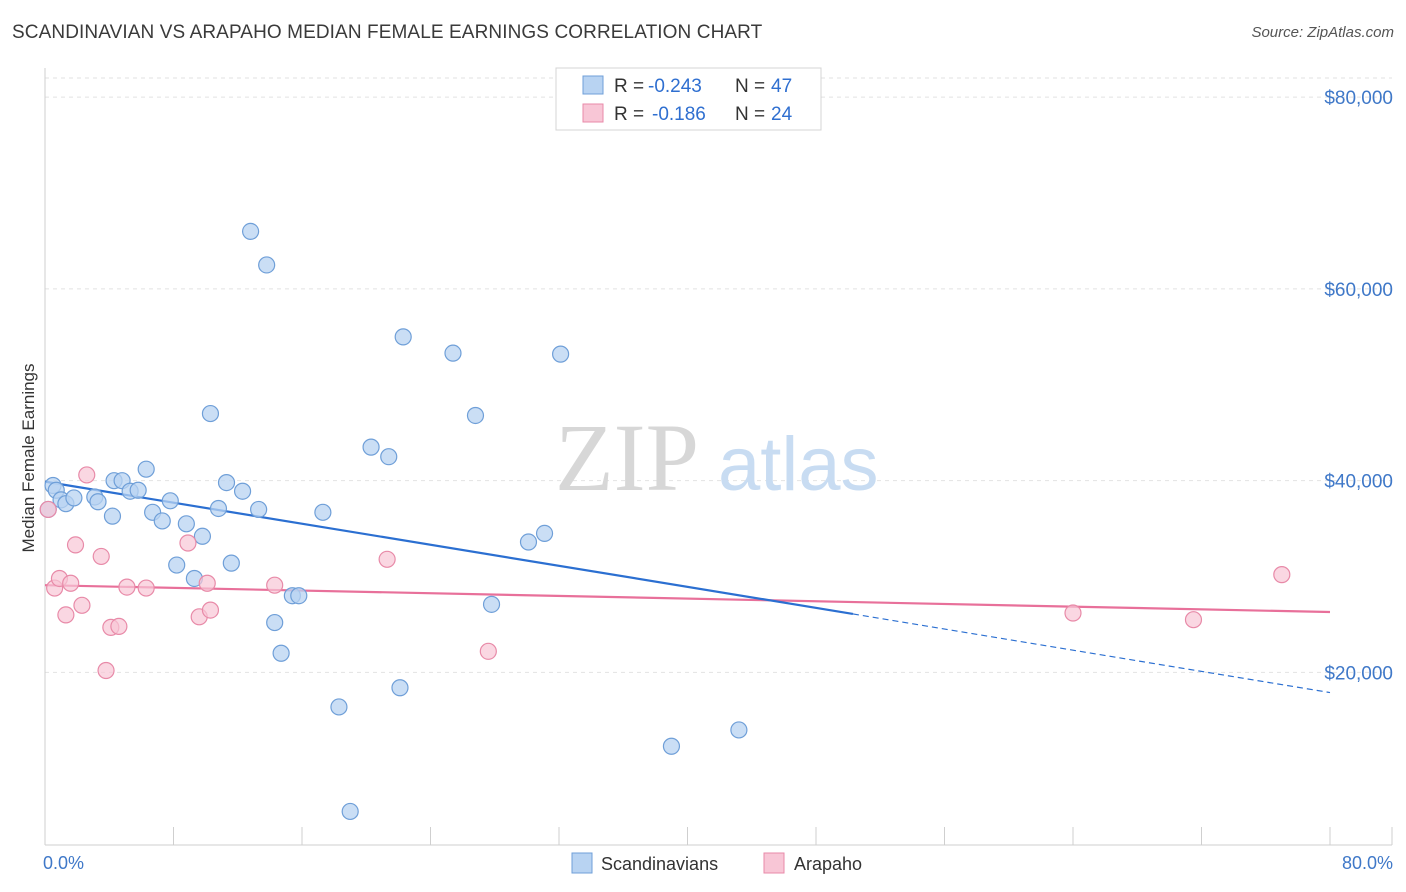  What do you see at coordinates (1358, 290) in the screenshot?
I see `y-tick-label: $60,000` at bounding box center [1358, 290].